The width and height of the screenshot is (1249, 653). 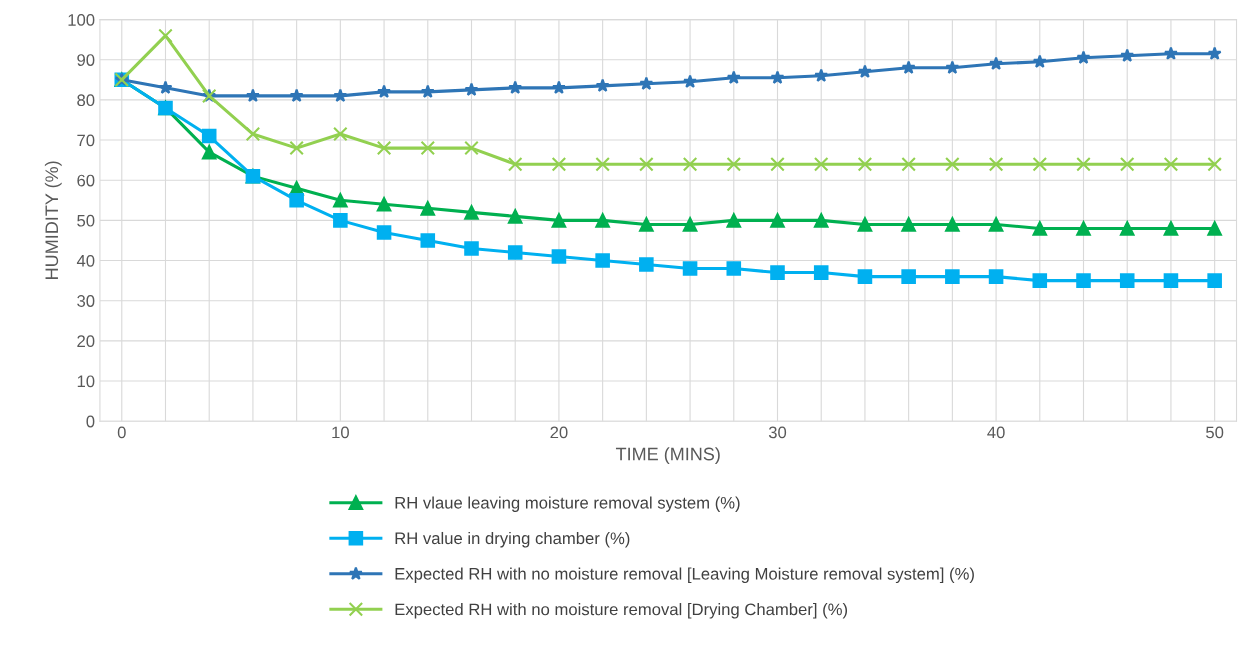 I want to click on y-tick-label: 40, so click(x=85, y=260).